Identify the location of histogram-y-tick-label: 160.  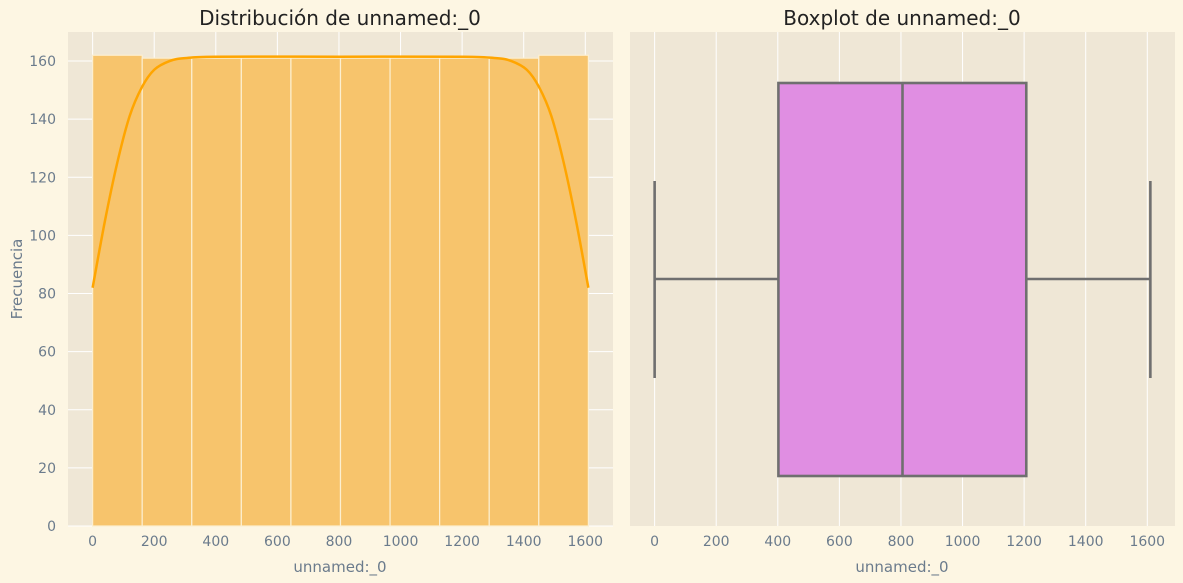
(42, 62).